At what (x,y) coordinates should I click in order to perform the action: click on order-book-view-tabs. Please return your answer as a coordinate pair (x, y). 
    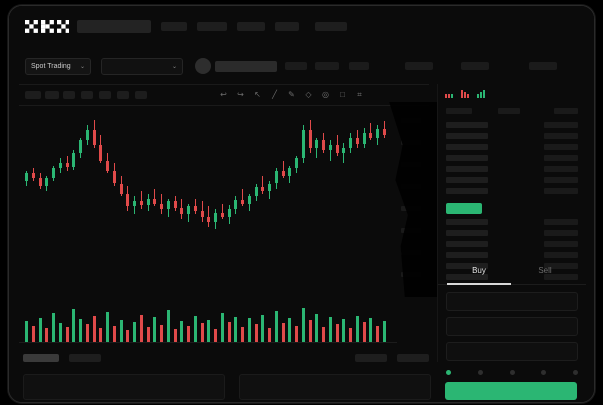
    Looking at the image, I should click on (465, 93).